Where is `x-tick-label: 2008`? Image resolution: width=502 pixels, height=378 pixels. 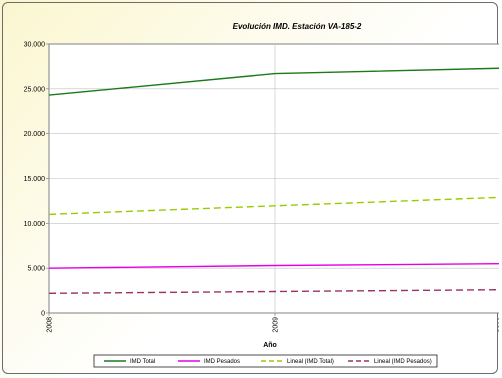
x-tick-label: 2008 is located at coordinates (50, 325).